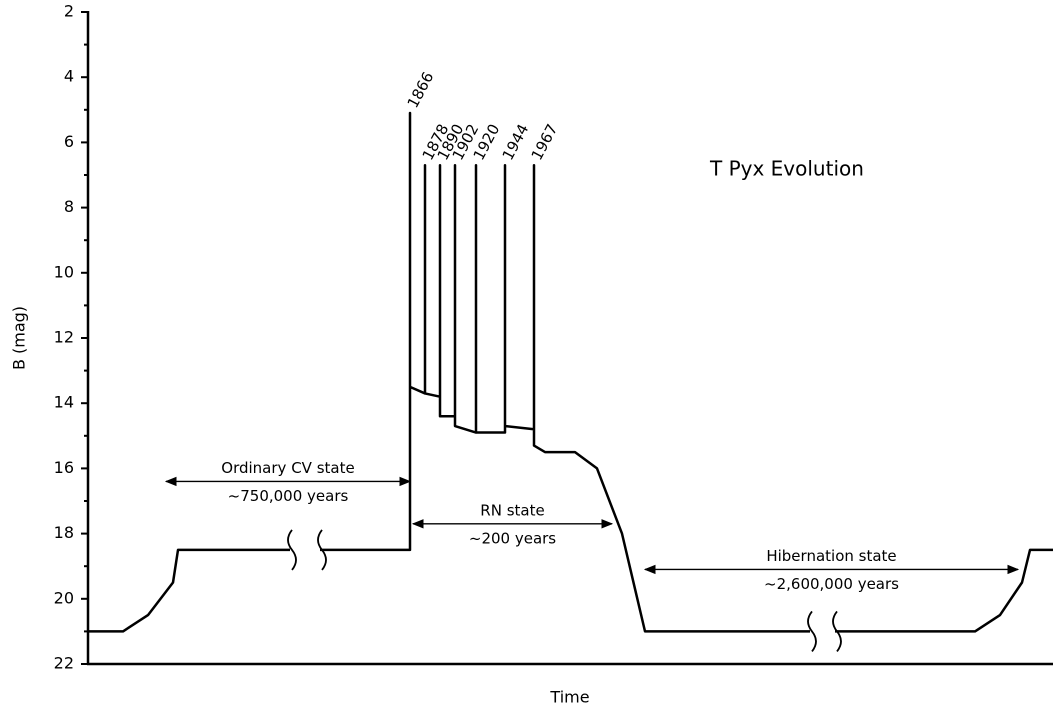 This screenshot has height=712, width=1053. I want to click on y-tick-label: 10, so click(64, 271).